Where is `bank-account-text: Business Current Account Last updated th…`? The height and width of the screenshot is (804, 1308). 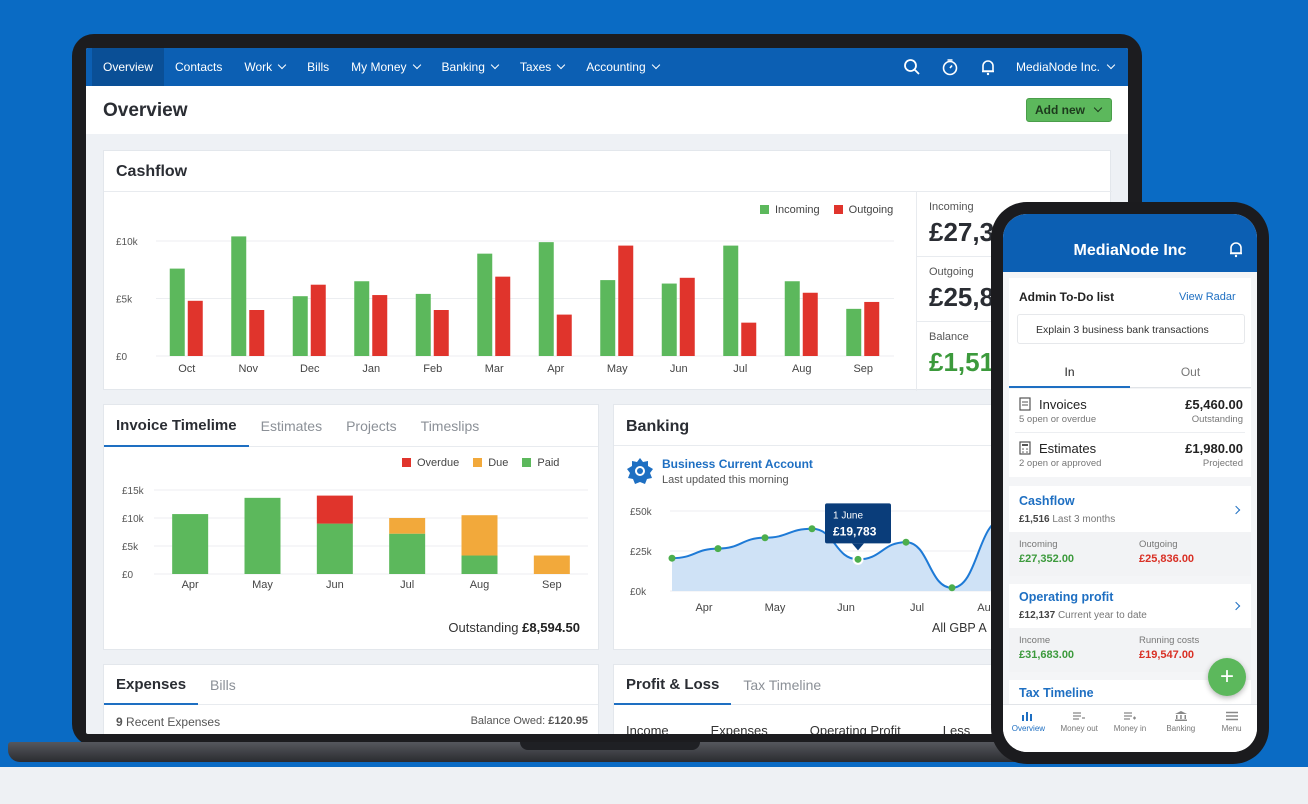
bank-account-text: Business Current Account Last updated th… is located at coordinates (737, 471).